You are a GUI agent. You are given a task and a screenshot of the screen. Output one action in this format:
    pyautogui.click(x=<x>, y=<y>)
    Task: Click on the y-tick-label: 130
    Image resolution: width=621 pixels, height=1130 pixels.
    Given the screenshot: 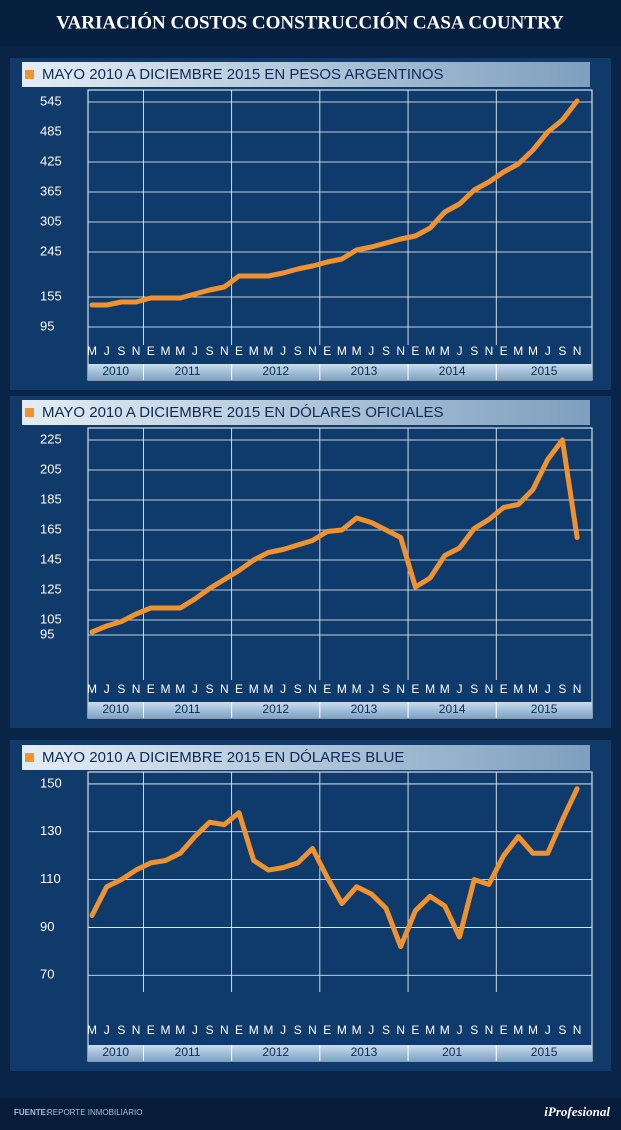 What is the action you would take?
    pyautogui.click(x=51, y=830)
    